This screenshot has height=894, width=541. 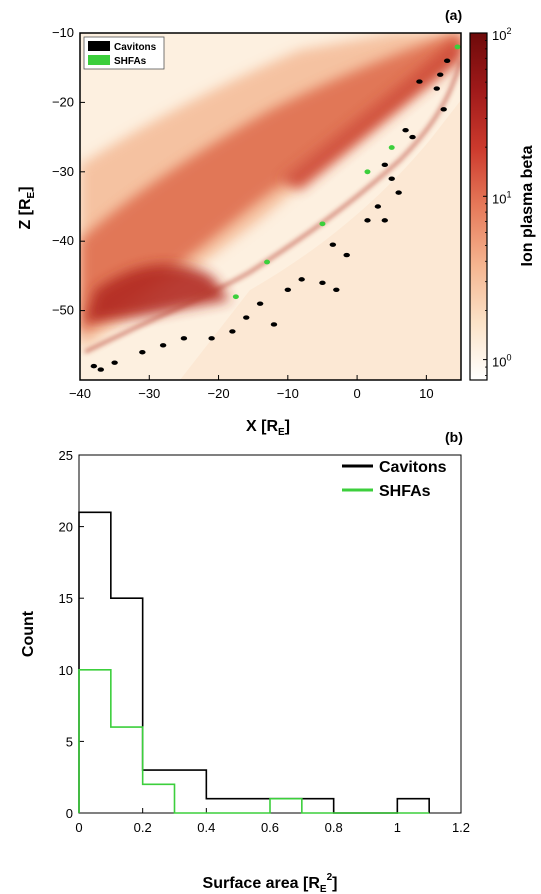 What do you see at coordinates (80, 393) in the screenshot?
I see `x-tick-label: −40` at bounding box center [80, 393].